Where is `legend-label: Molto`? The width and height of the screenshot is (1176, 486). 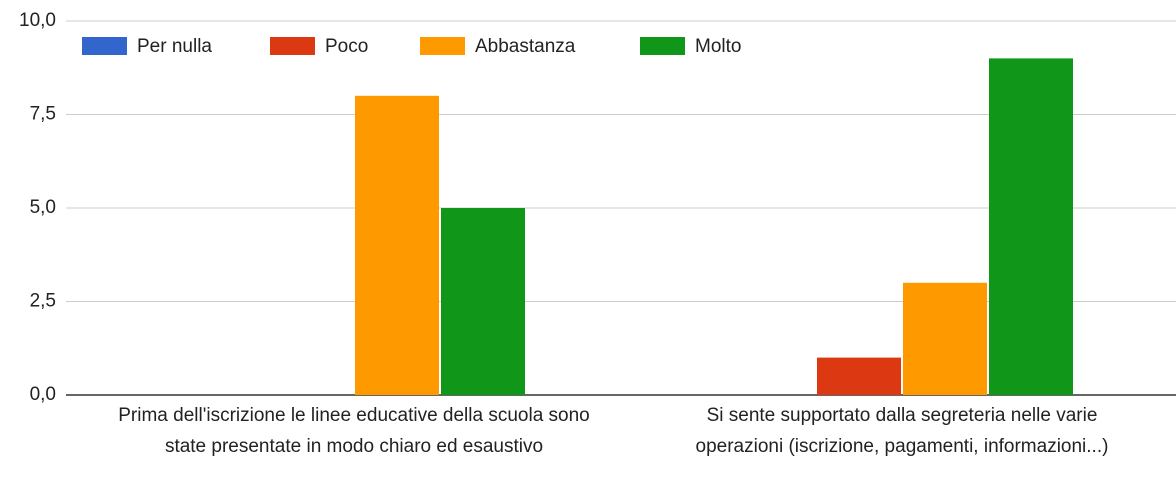
legend-label: Molto is located at coordinates (718, 46).